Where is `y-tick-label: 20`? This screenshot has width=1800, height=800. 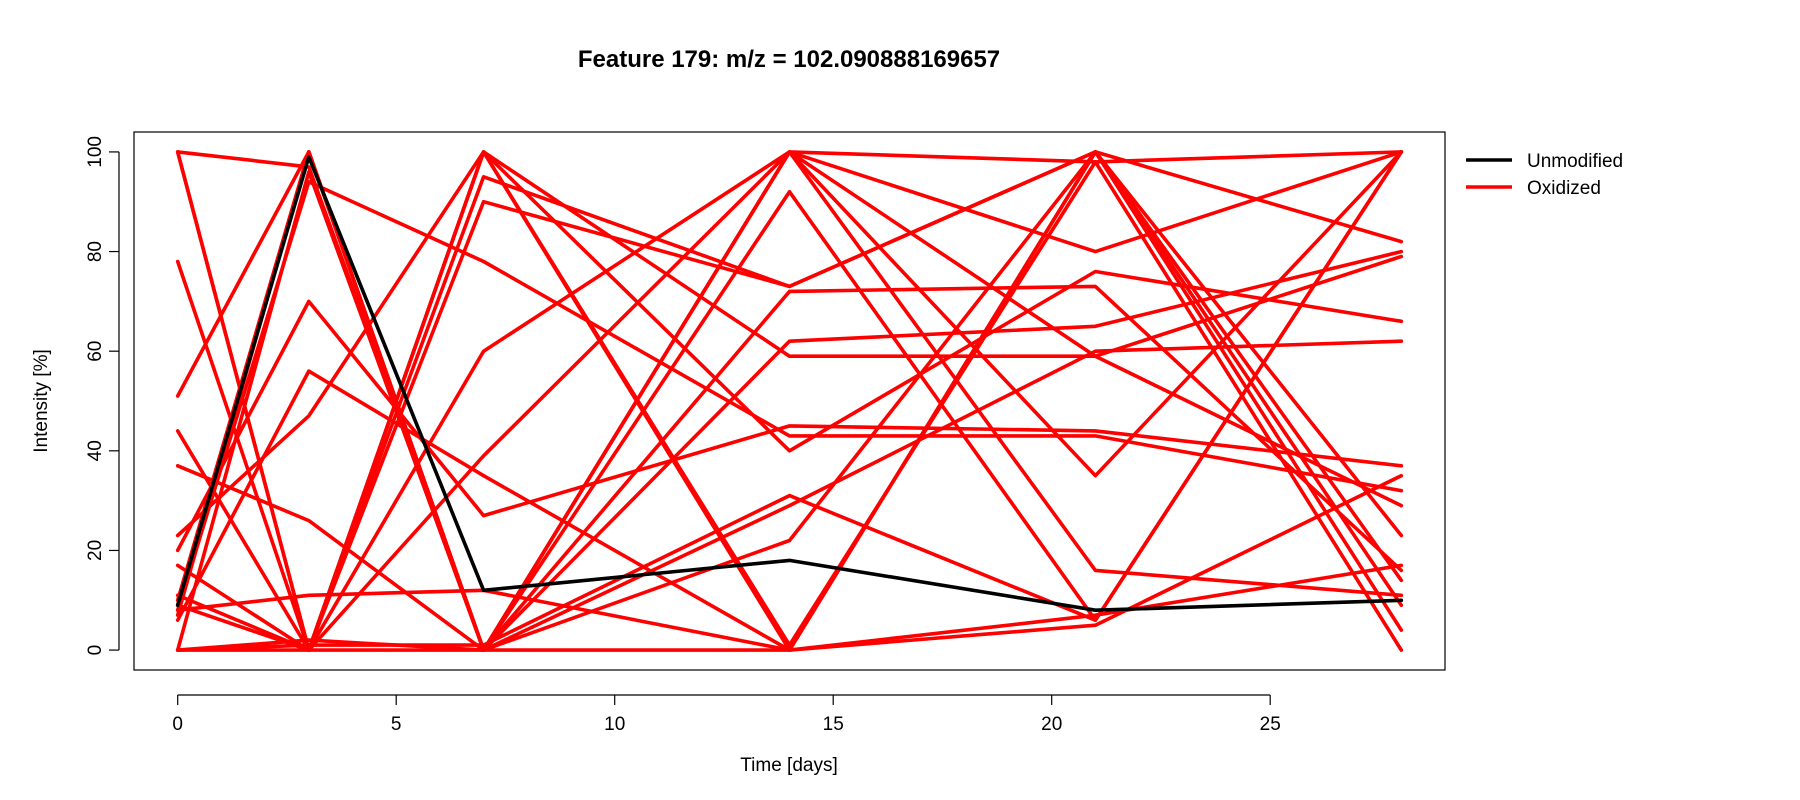 y-tick-label: 20 is located at coordinates (95, 550).